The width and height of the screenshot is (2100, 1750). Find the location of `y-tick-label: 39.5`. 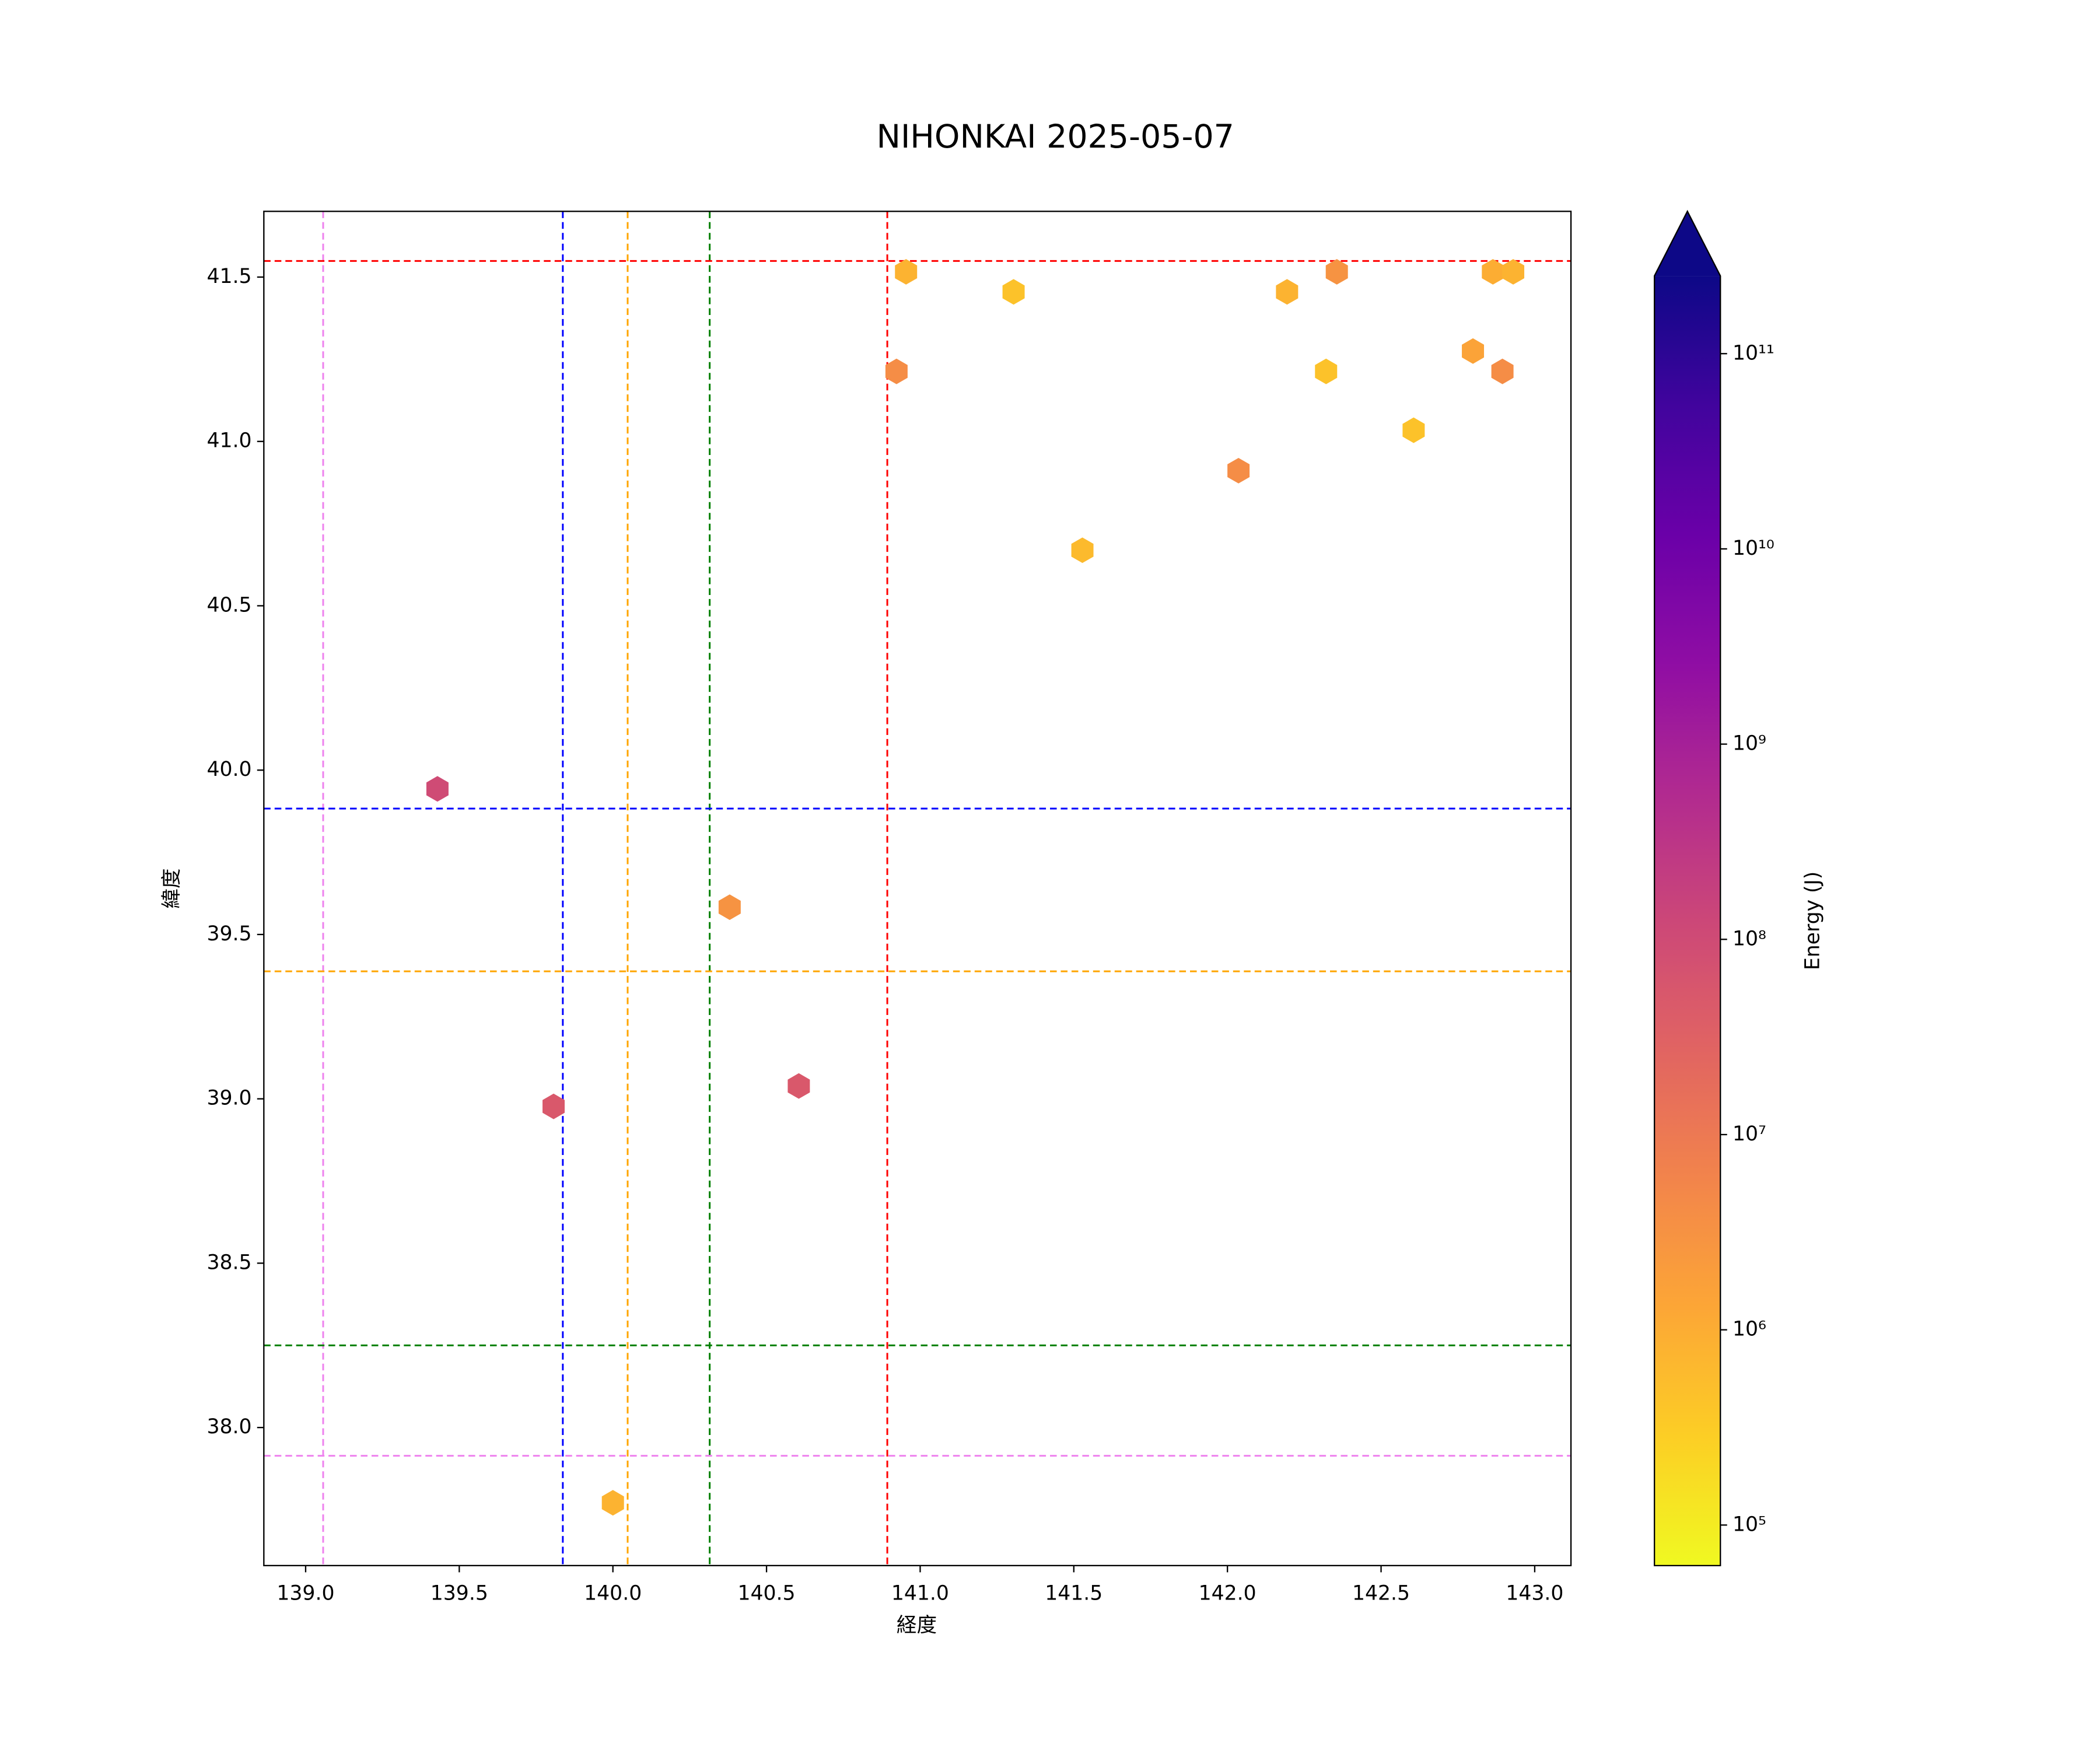

y-tick-label: 39.5 is located at coordinates (228, 934).